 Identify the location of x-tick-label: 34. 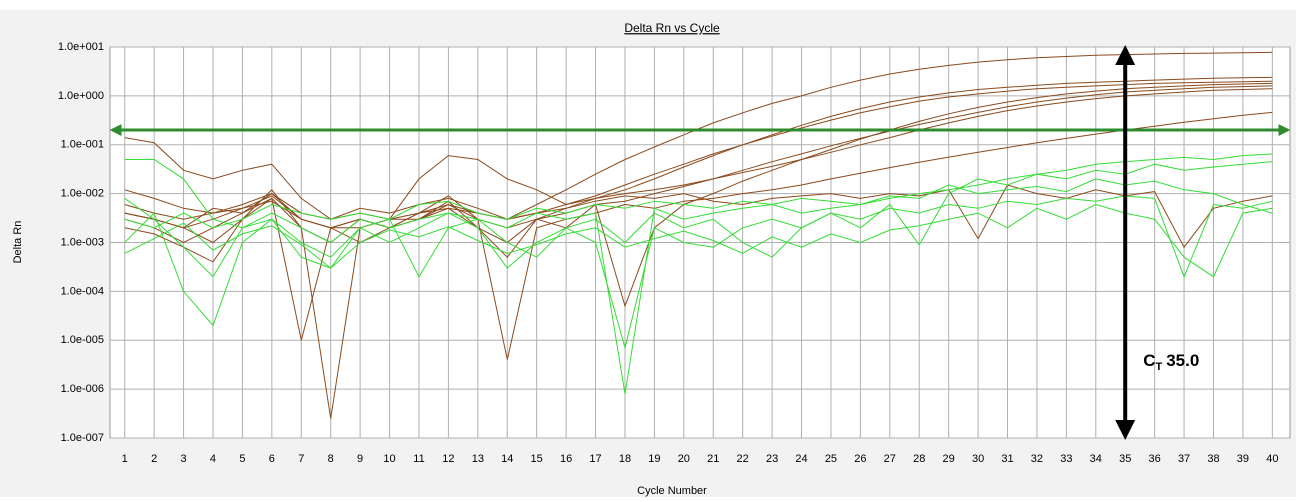
(1096, 459).